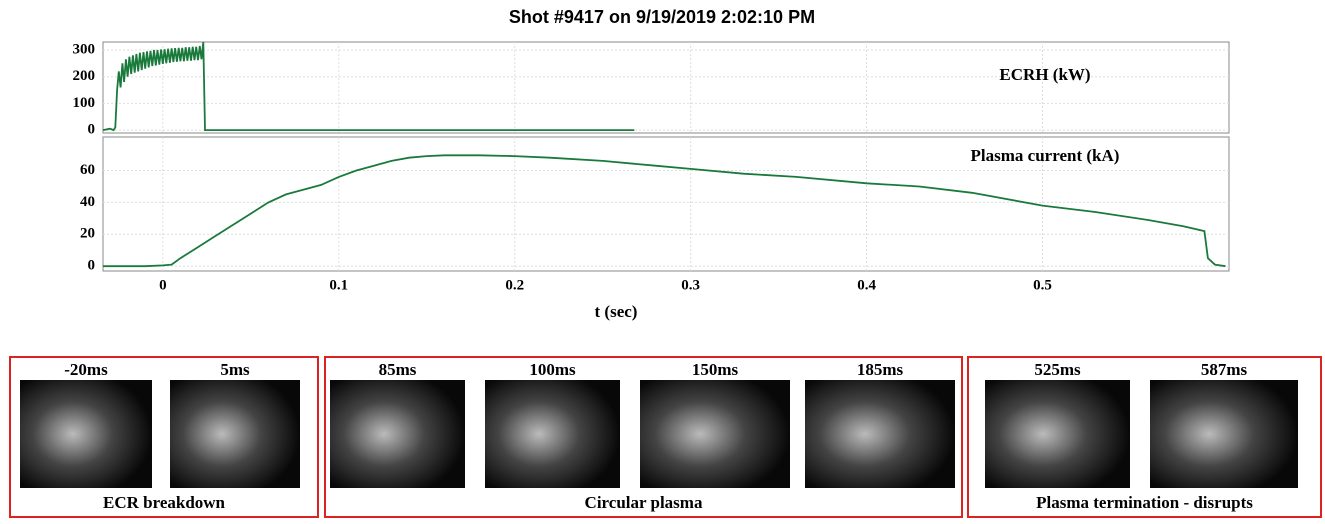 Image resolution: width=1325 pixels, height=524 pixels. I want to click on frame-label: 150ms, so click(715, 369).